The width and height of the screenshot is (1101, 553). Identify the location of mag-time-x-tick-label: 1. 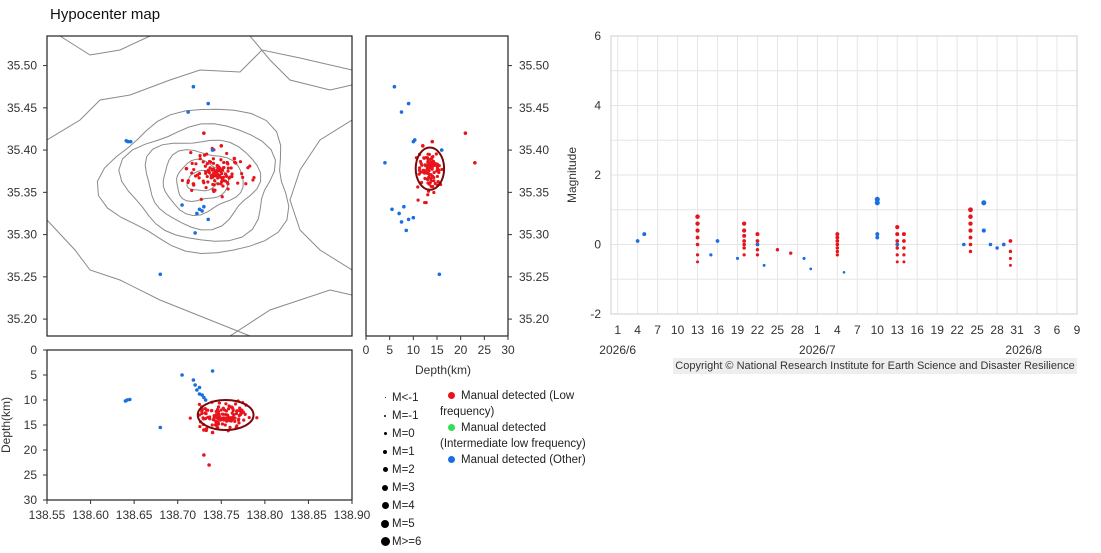
(817, 330).